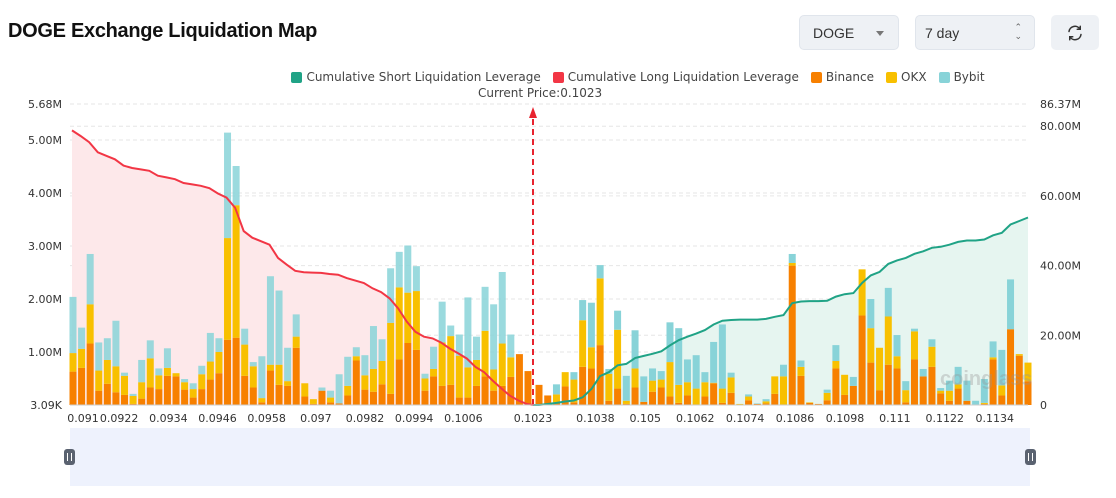 Image resolution: width=1116 pixels, height=498 pixels. Describe the element at coordinates (1060, 196) in the screenshot. I see `y-right-tick: 60.00M` at that location.